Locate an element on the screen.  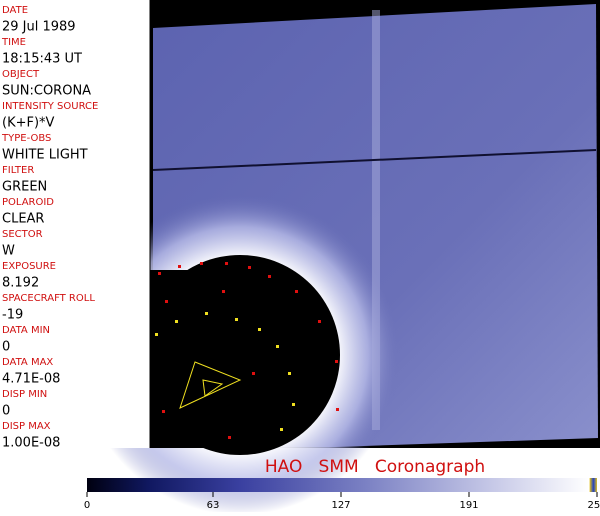
field-label: SPACECRAFT ROLL is located at coordinates (48, 298).